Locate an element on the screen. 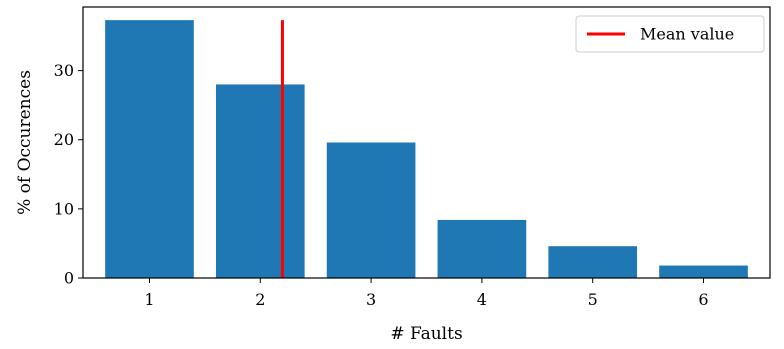 Image resolution: width=784 pixels, height=349 pixels. y-axis-ticks: 0 10 20 30 is located at coordinates (68, 174).